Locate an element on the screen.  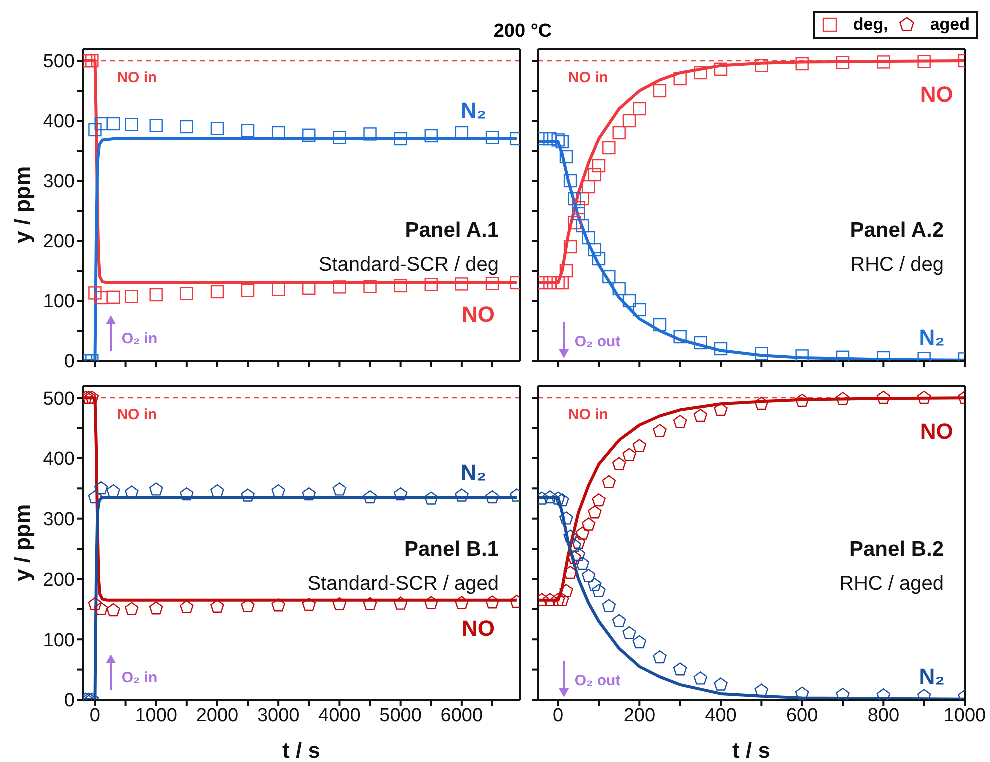
x-tick-label: 4000 is located at coordinates (339, 715).